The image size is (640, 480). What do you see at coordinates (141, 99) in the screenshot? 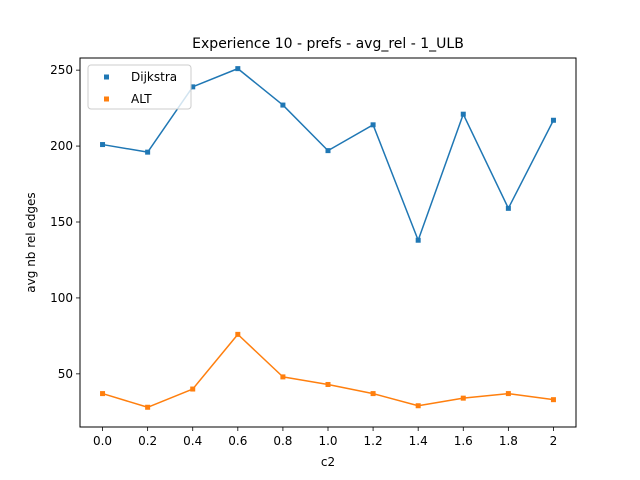
I see `legend-label-alt: ALT` at bounding box center [141, 99].